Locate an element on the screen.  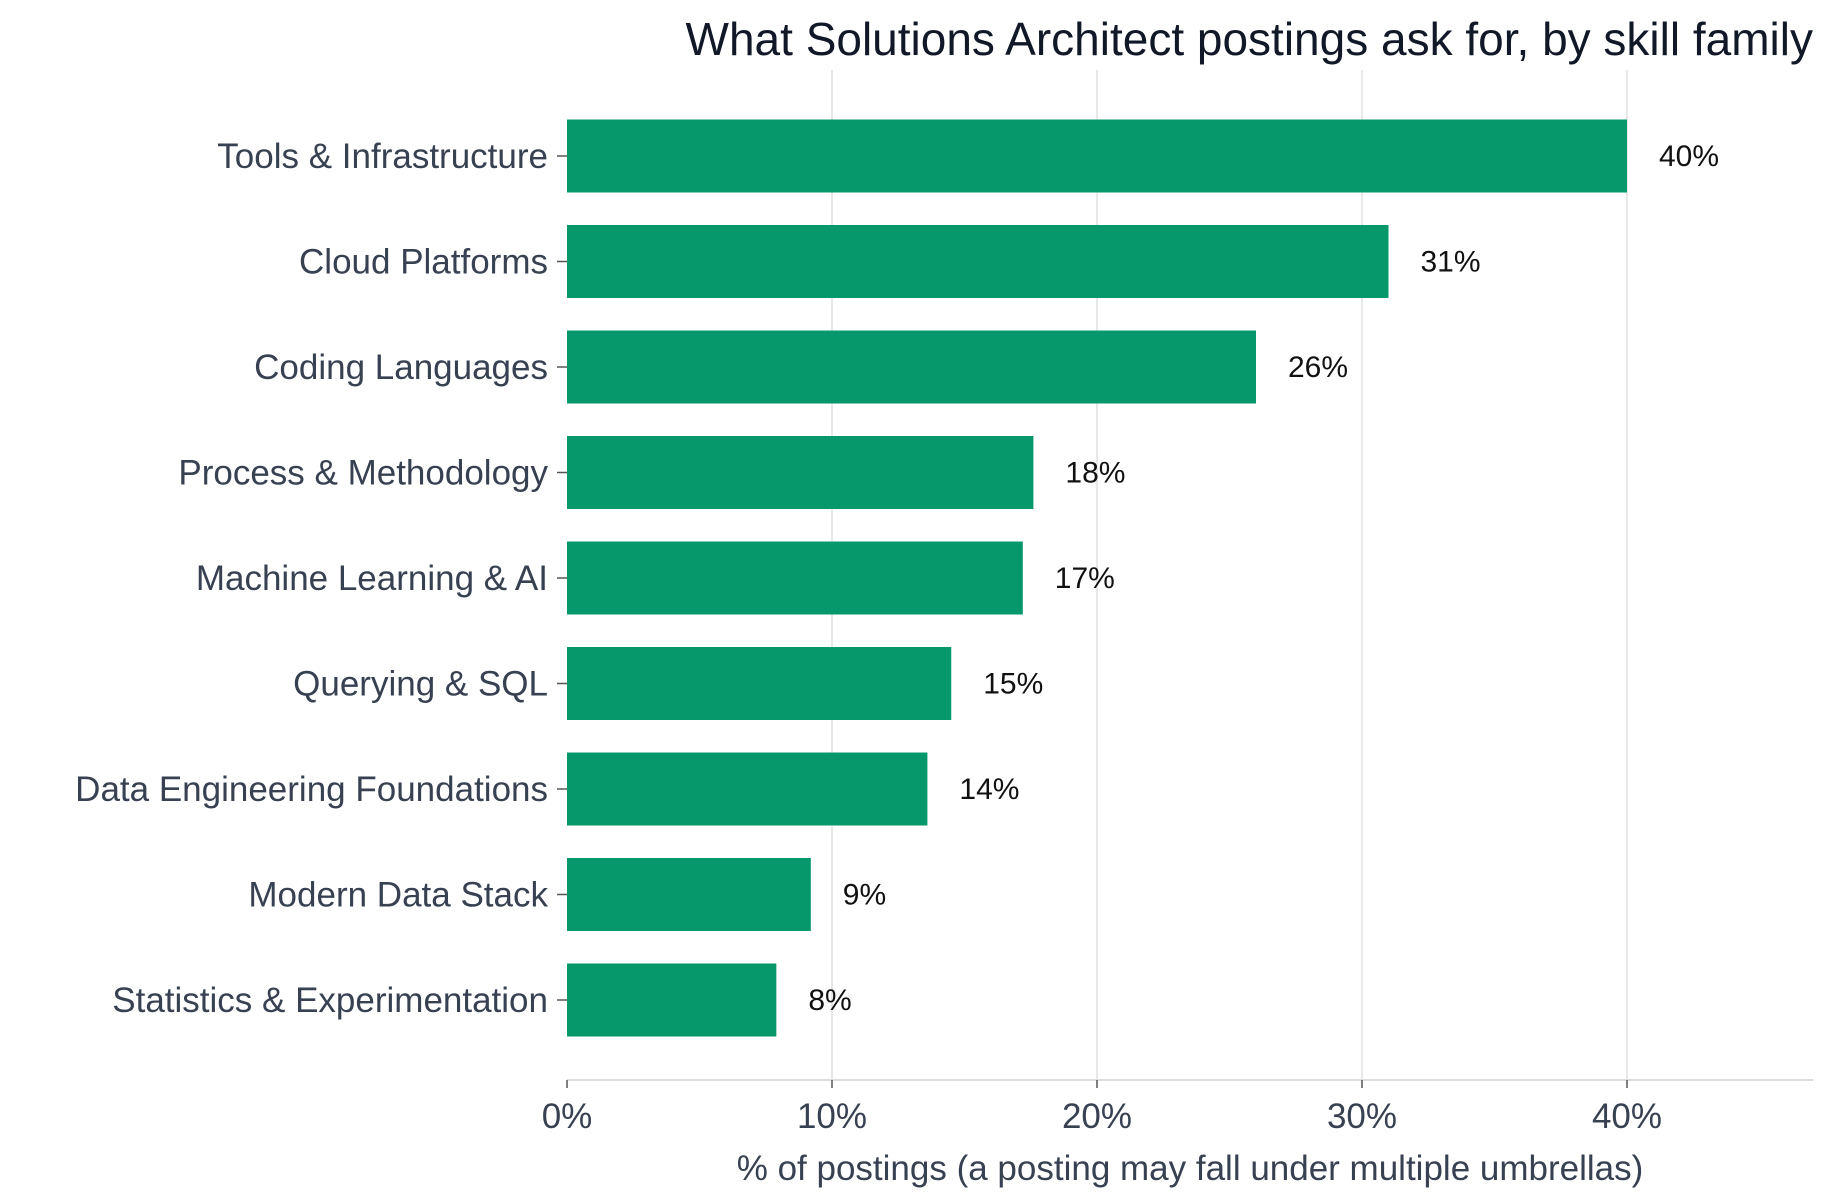
y-tick-label-4: Machine Learning & AI is located at coordinates (372, 578).